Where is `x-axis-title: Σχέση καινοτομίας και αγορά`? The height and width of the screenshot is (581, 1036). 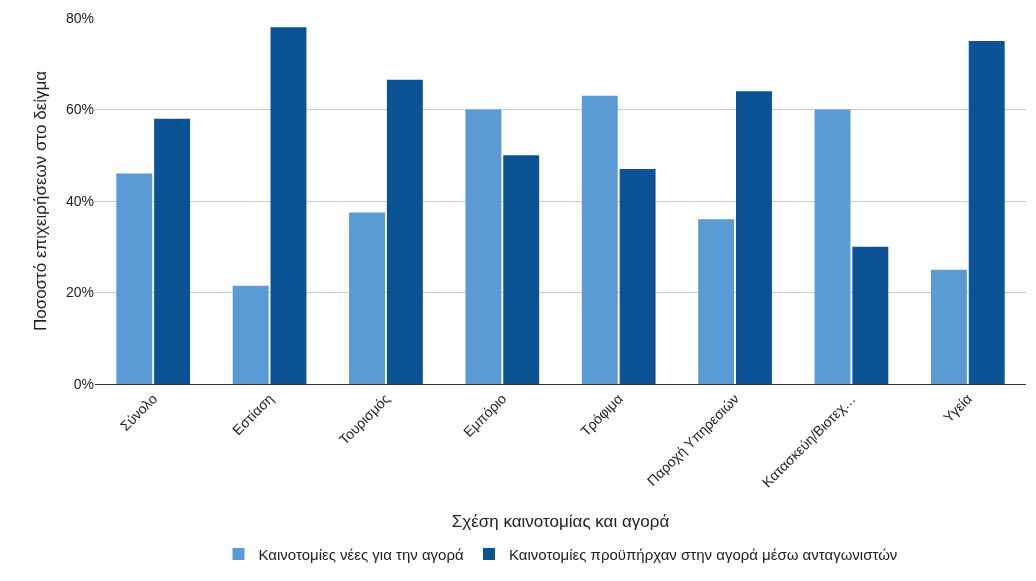 x-axis-title: Σχέση καινοτομίας και αγορά is located at coordinates (560, 521).